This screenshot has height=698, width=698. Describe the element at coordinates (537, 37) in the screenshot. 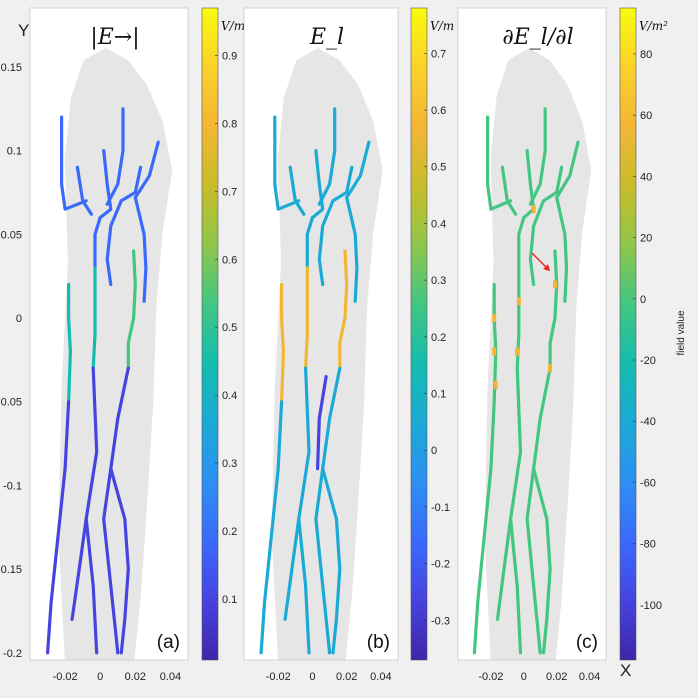

I see `panel-title: ∂E_l/∂l` at that location.